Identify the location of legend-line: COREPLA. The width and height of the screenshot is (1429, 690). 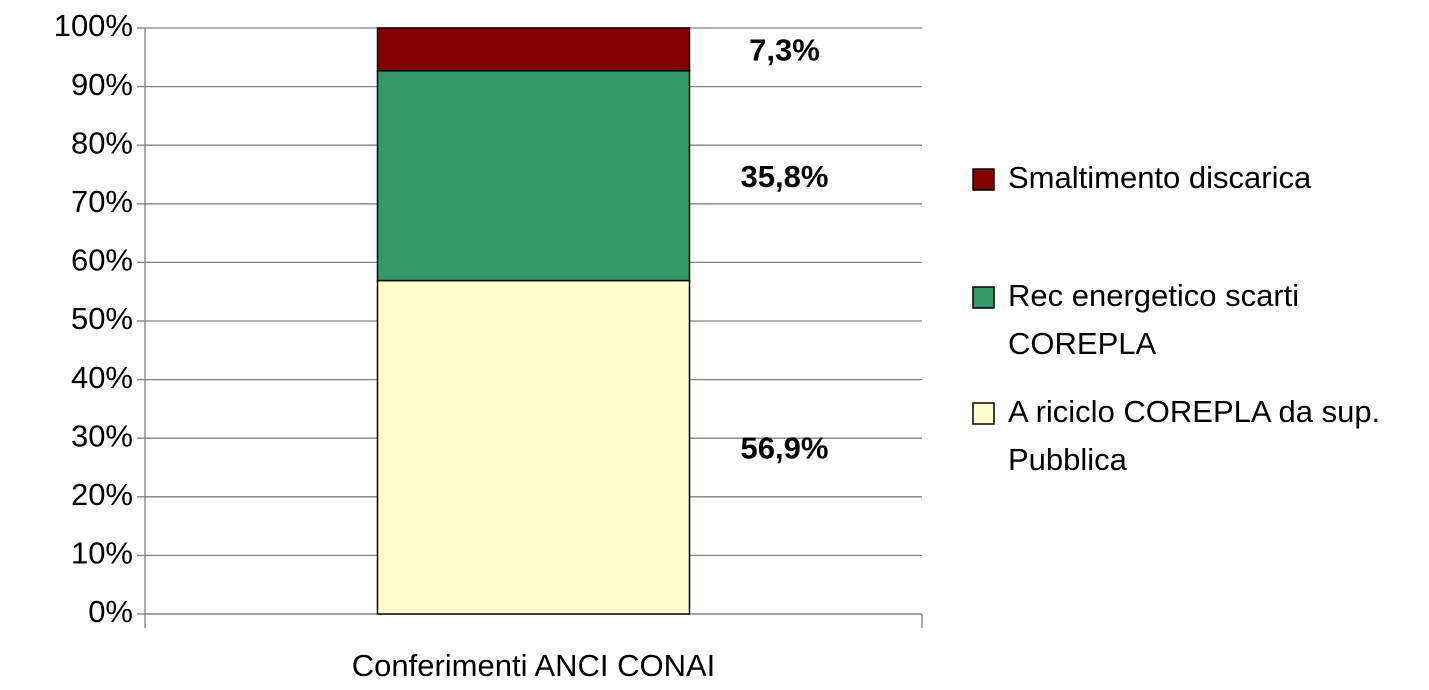
(1082, 343).